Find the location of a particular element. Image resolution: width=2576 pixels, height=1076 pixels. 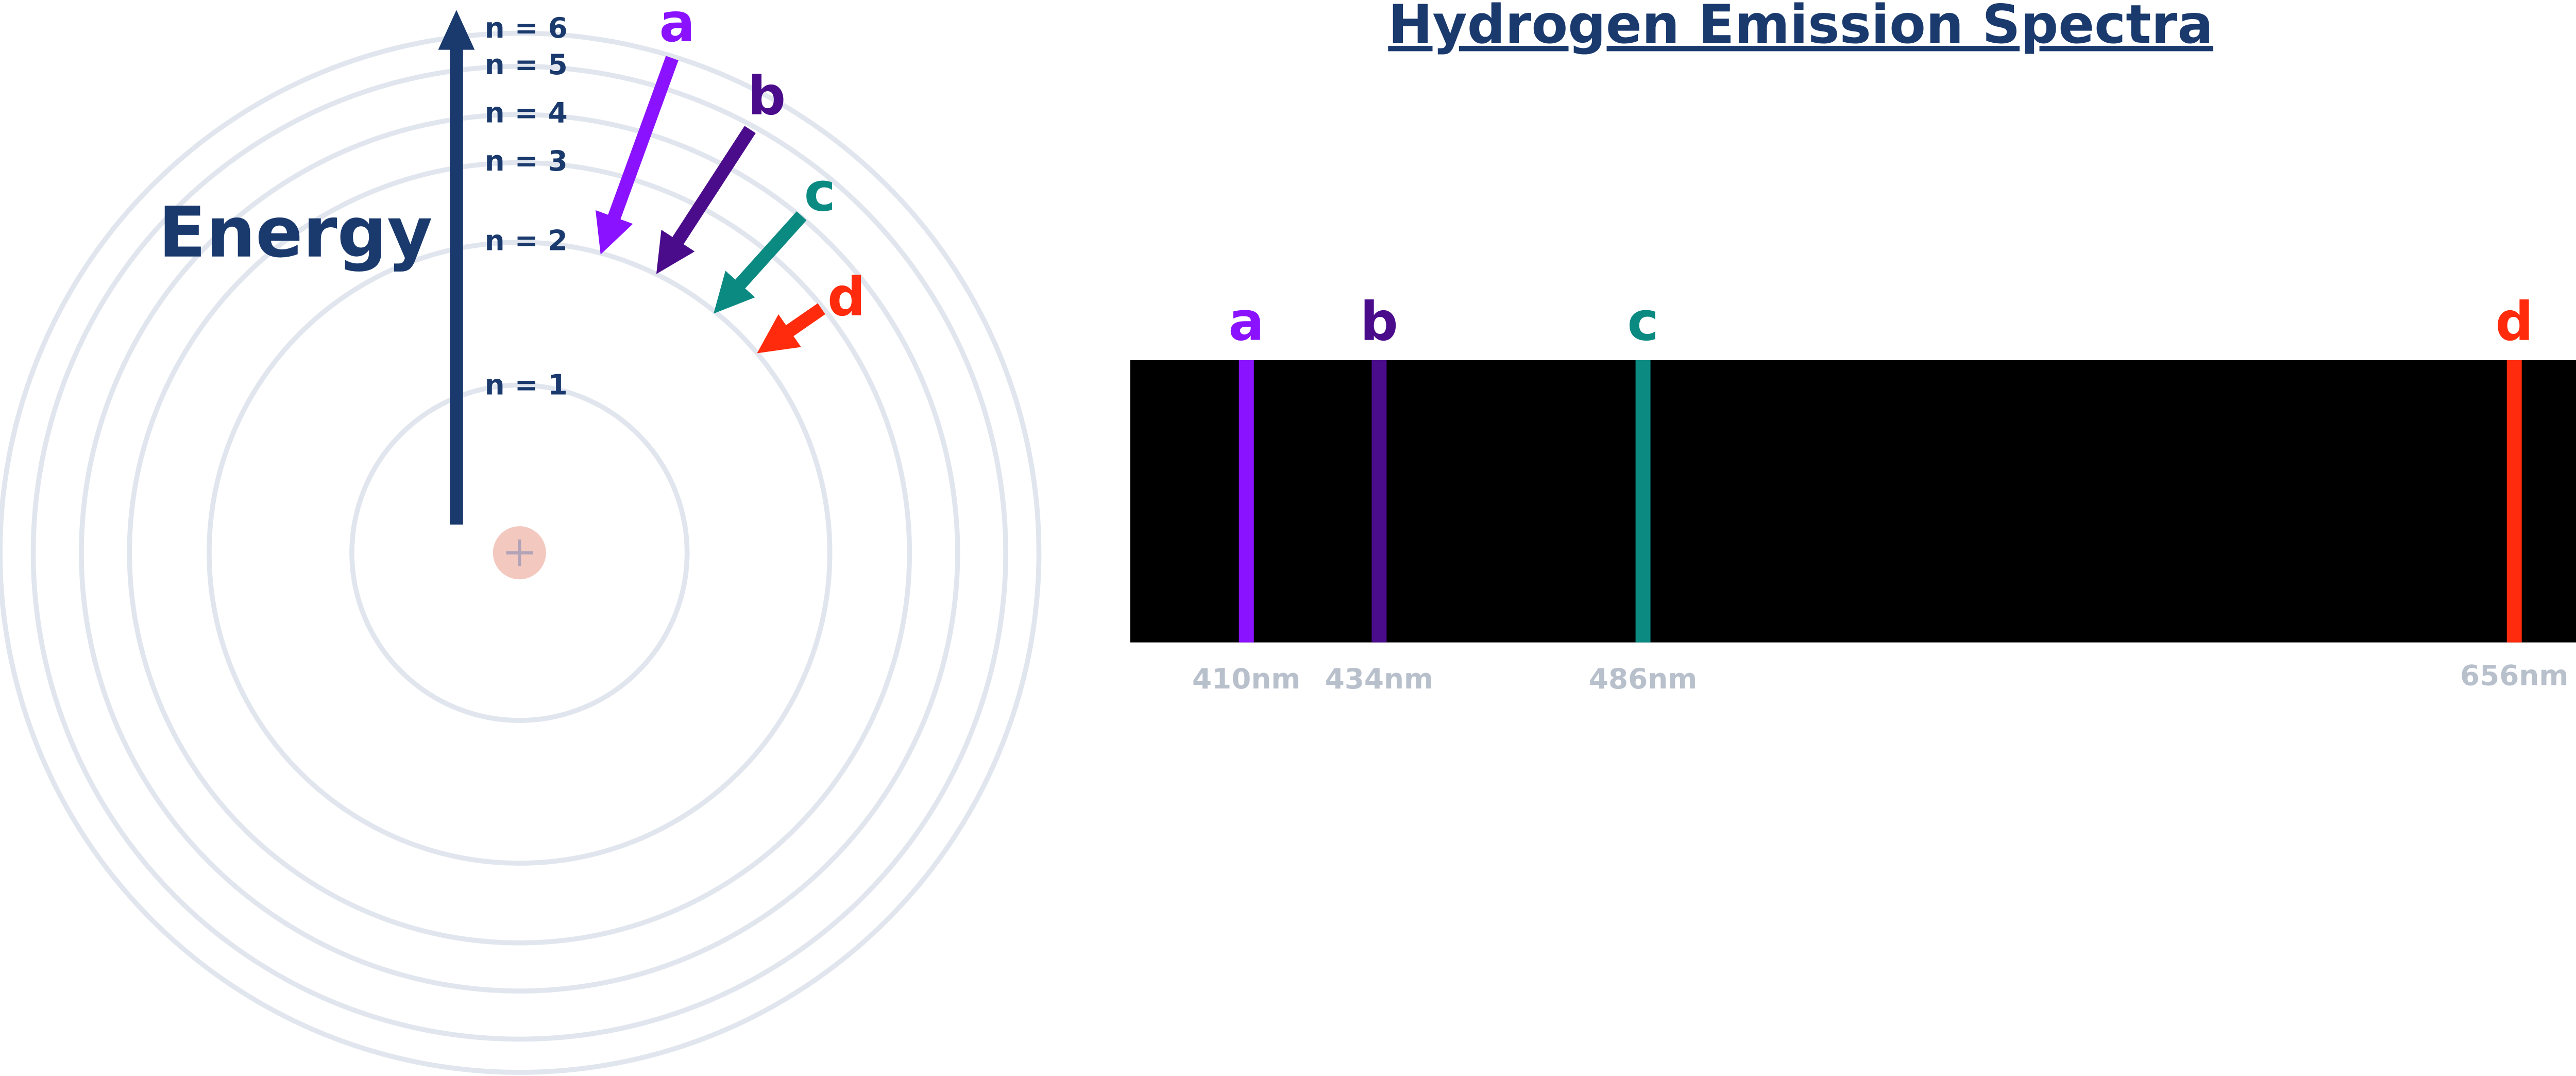

level-label: n = 4 is located at coordinates (526, 112).